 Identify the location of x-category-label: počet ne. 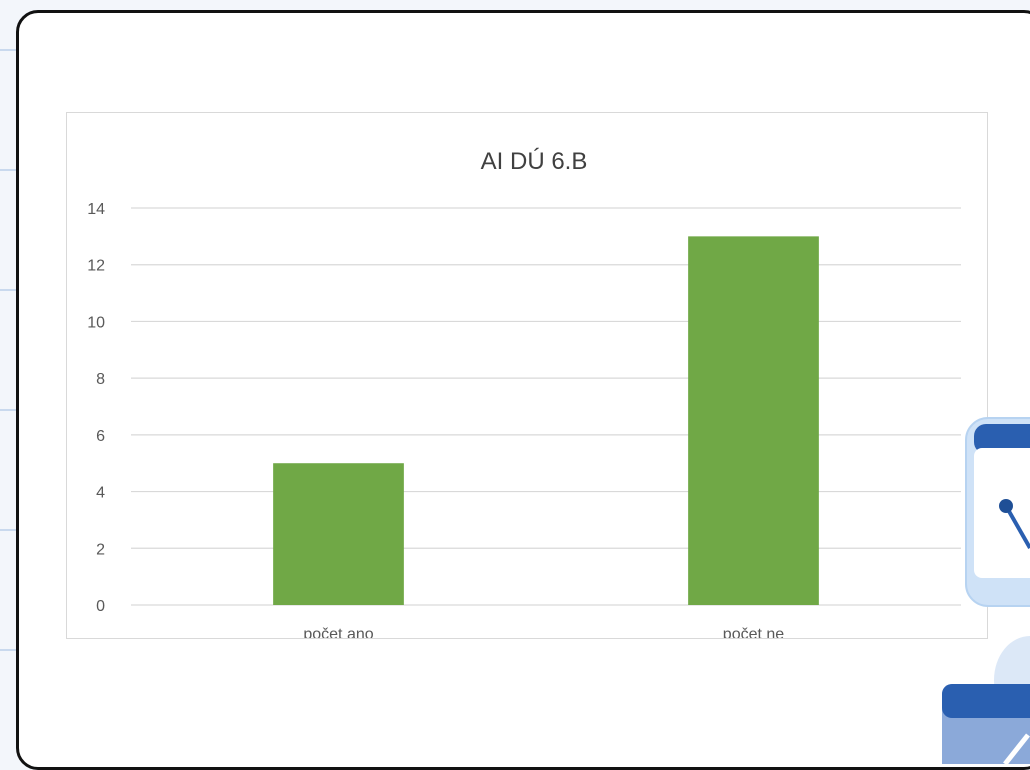
(753, 632).